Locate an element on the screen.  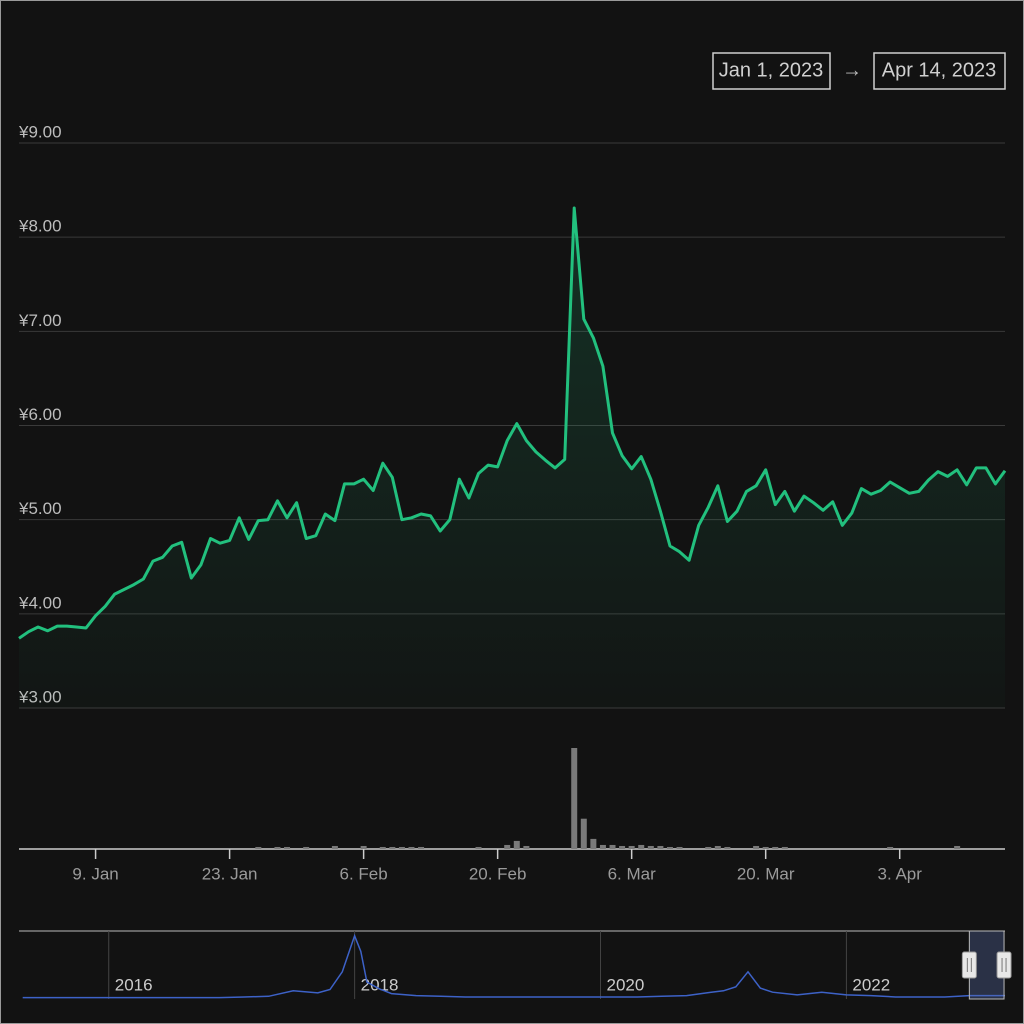
navigator-tick-label: 2022 is located at coordinates (871, 984).